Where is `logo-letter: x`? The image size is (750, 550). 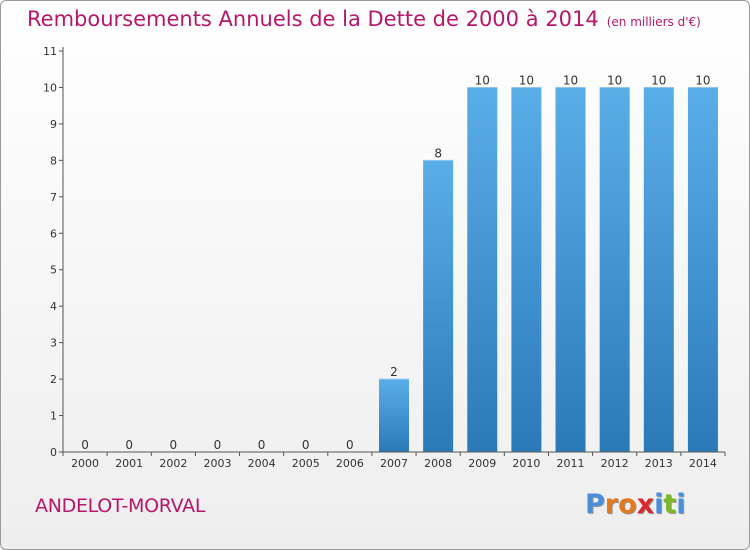 logo-letter: x is located at coordinates (645, 504).